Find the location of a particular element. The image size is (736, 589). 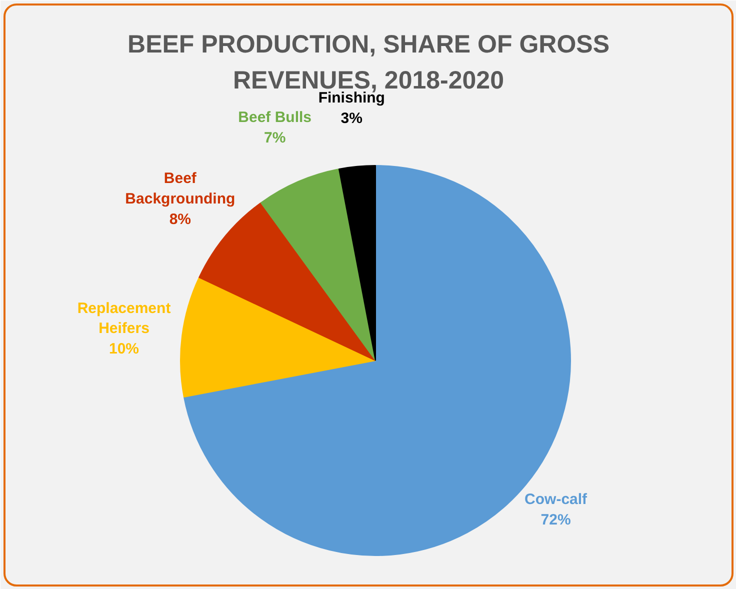

data-label: 10% is located at coordinates (124, 349).